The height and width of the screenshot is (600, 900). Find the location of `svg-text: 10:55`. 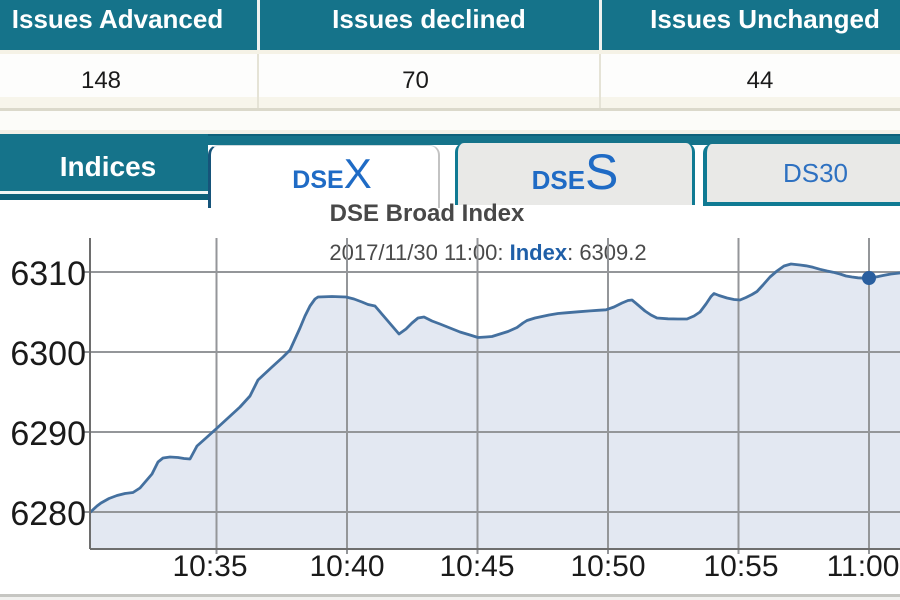

svg-text: 10:55 is located at coordinates (740, 566).